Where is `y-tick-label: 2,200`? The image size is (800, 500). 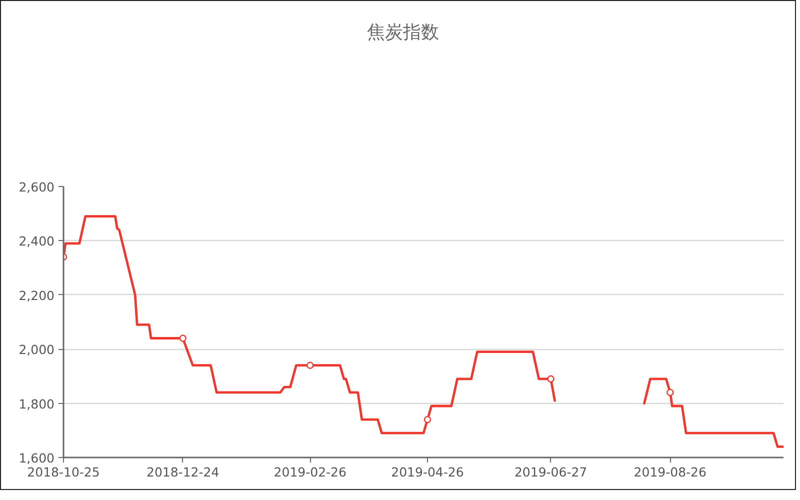
y-tick-label: 2,200 is located at coordinates (36, 295).